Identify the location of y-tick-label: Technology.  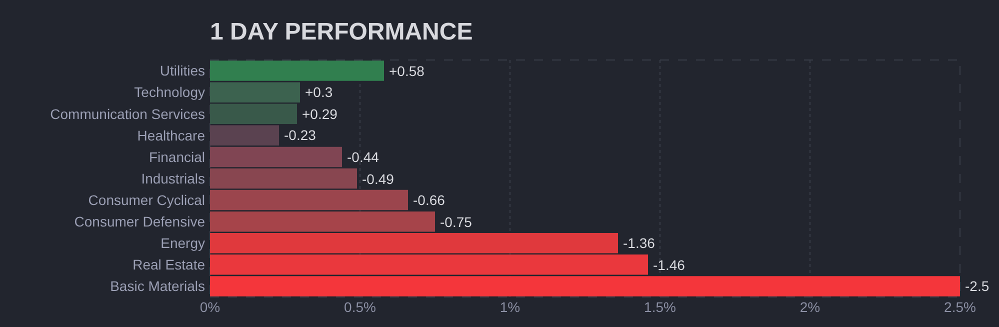
(169, 92).